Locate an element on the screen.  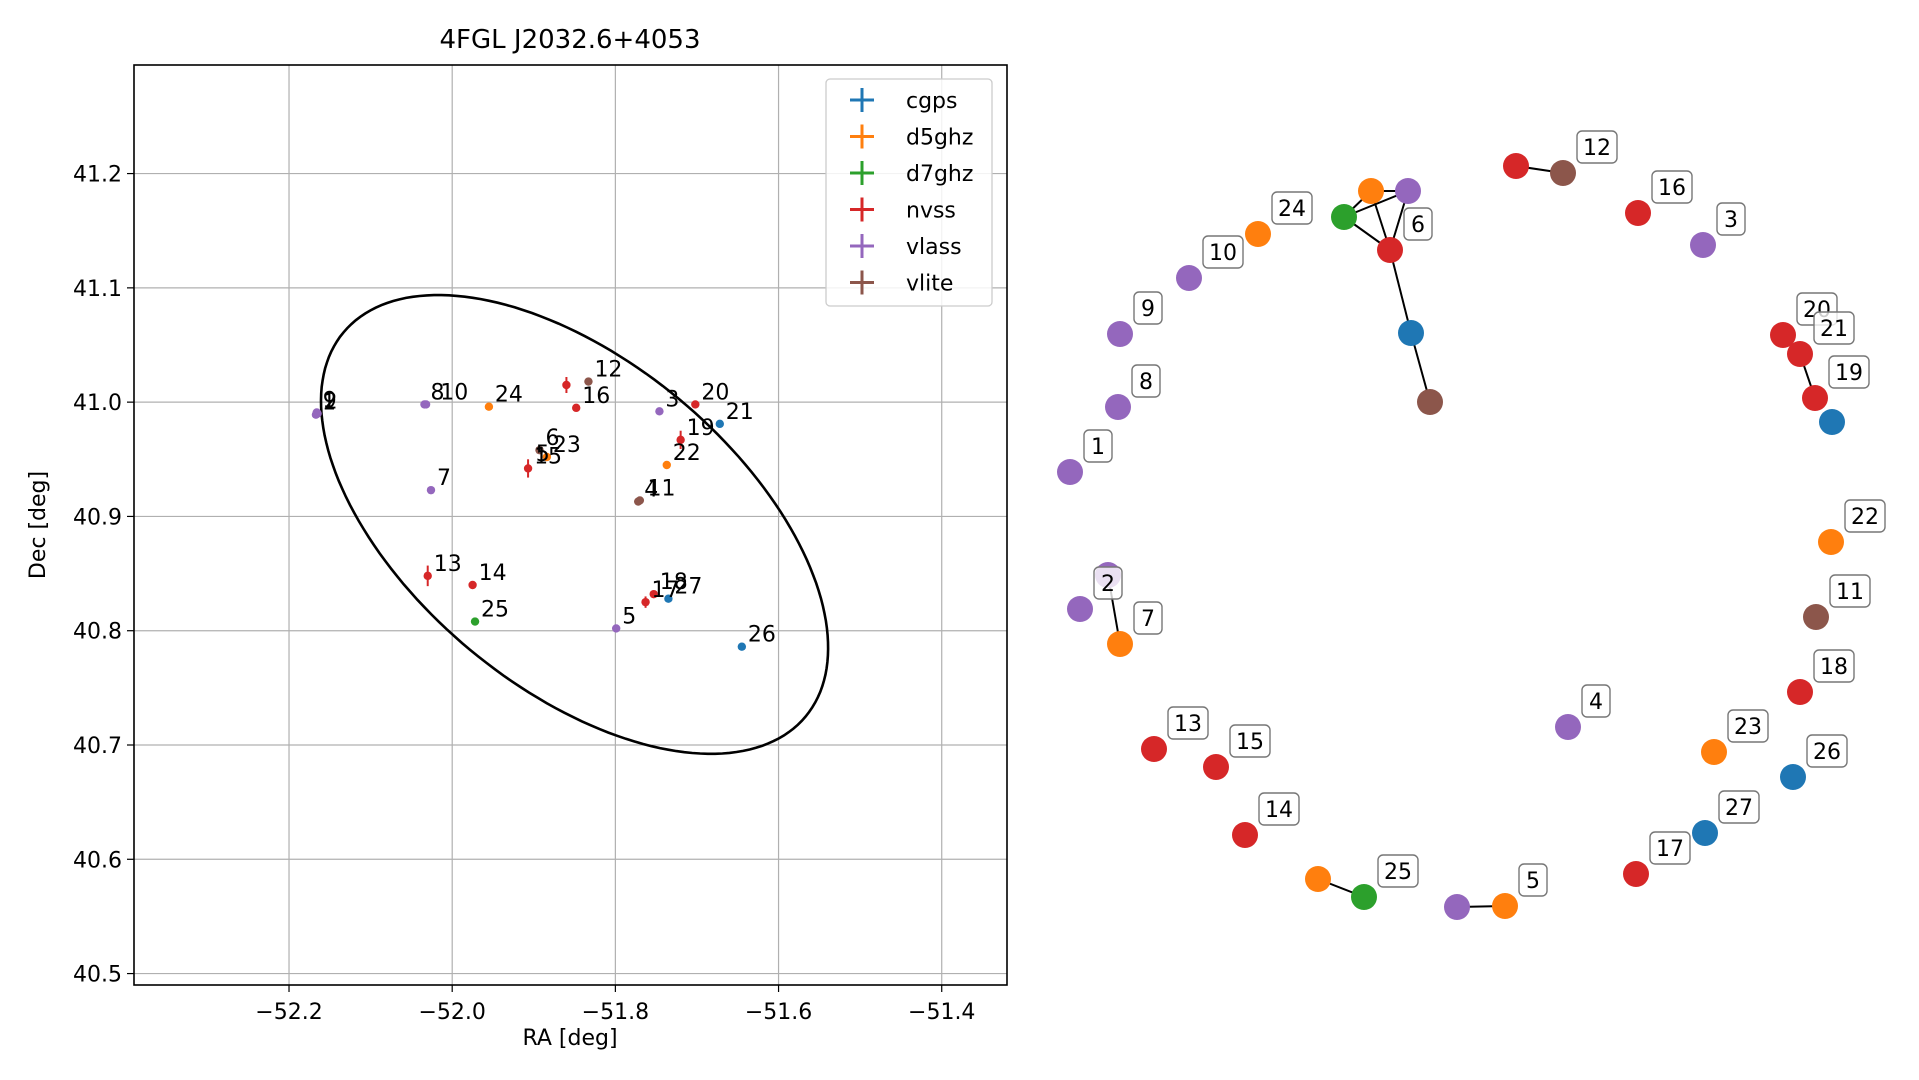
network-node-label: 19 is located at coordinates (1849, 373).